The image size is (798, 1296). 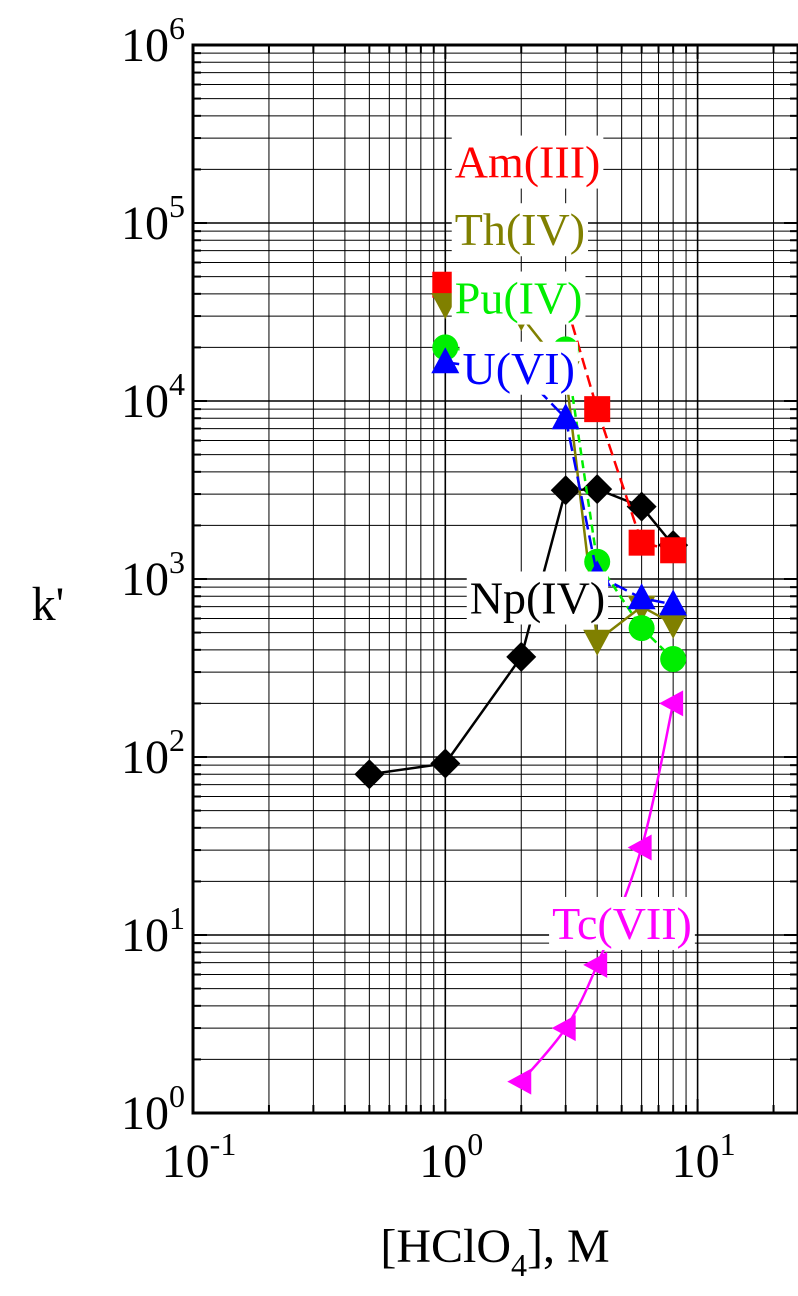 What do you see at coordinates (451, 1157) in the screenshot?
I see `x-tick-label: 10⁰` at bounding box center [451, 1157].